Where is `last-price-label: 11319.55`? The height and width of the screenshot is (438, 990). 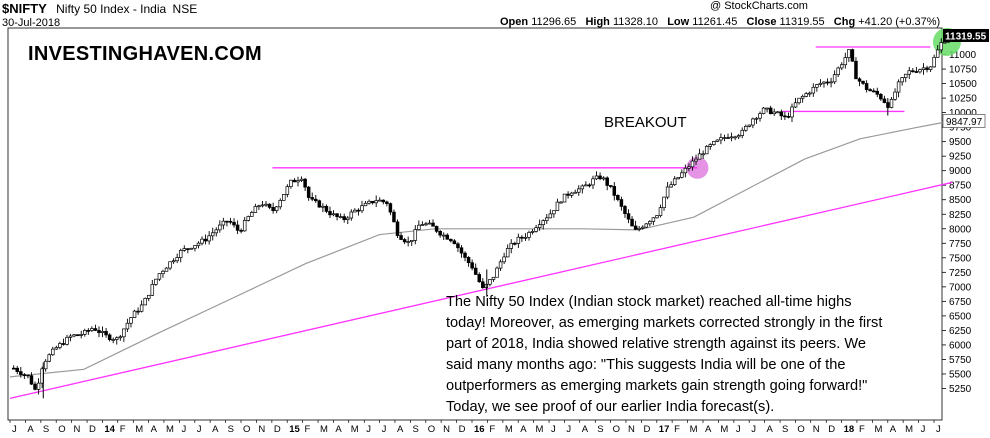 last-price-label: 11319.55 is located at coordinates (966, 36).